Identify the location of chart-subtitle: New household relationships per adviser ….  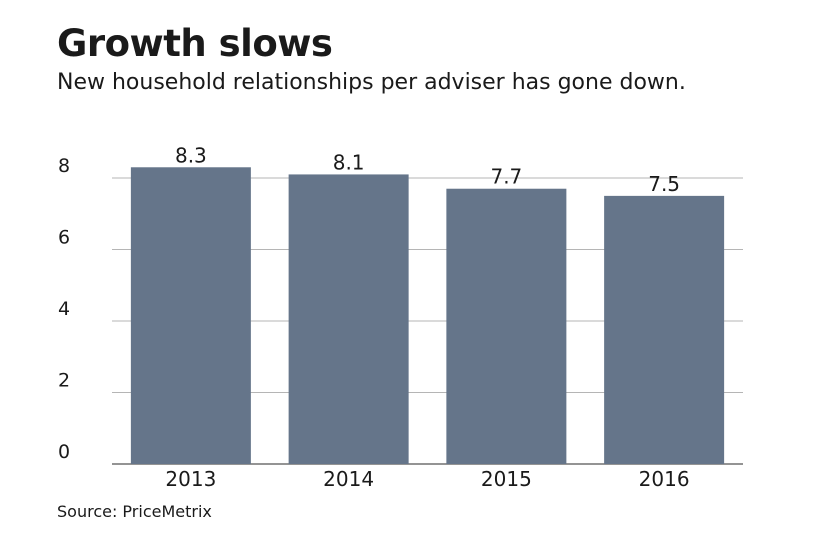
(371, 82).